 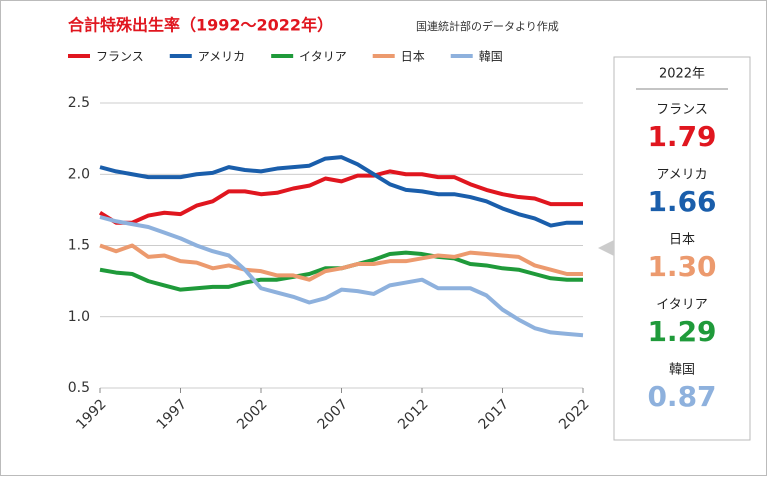 What do you see at coordinates (79, 103) in the screenshot?
I see `y-tick-label: 2.5` at bounding box center [79, 103].